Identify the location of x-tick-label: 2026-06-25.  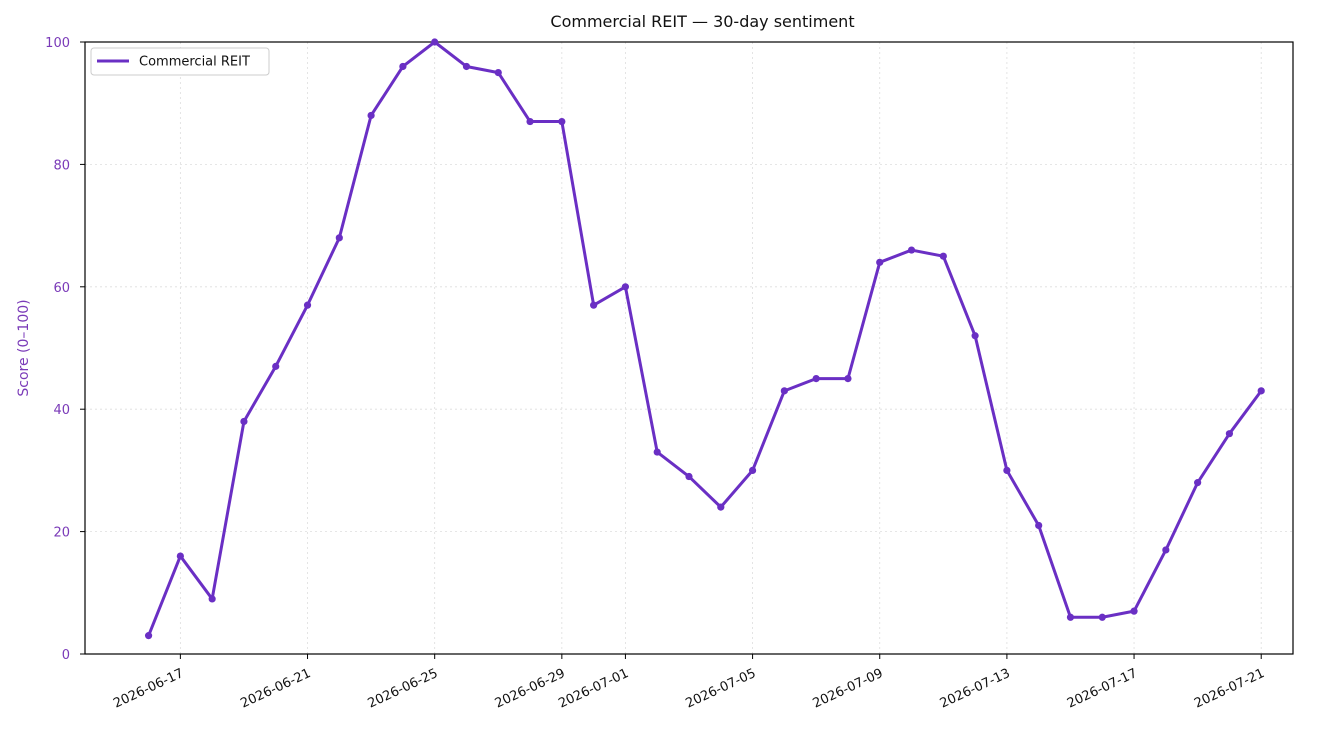
(403, 689).